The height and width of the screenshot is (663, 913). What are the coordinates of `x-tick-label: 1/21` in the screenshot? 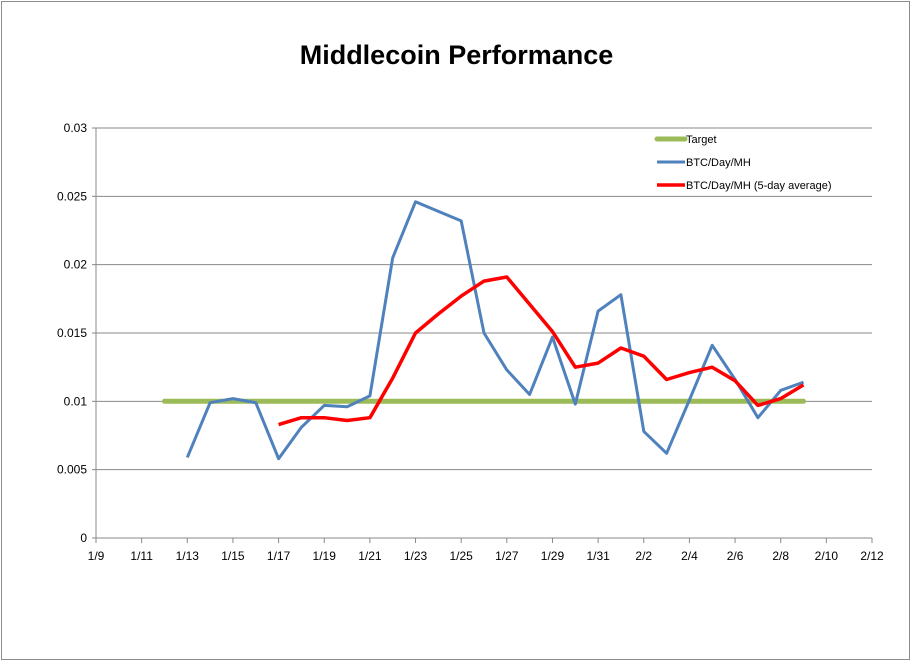 It's located at (370, 556).